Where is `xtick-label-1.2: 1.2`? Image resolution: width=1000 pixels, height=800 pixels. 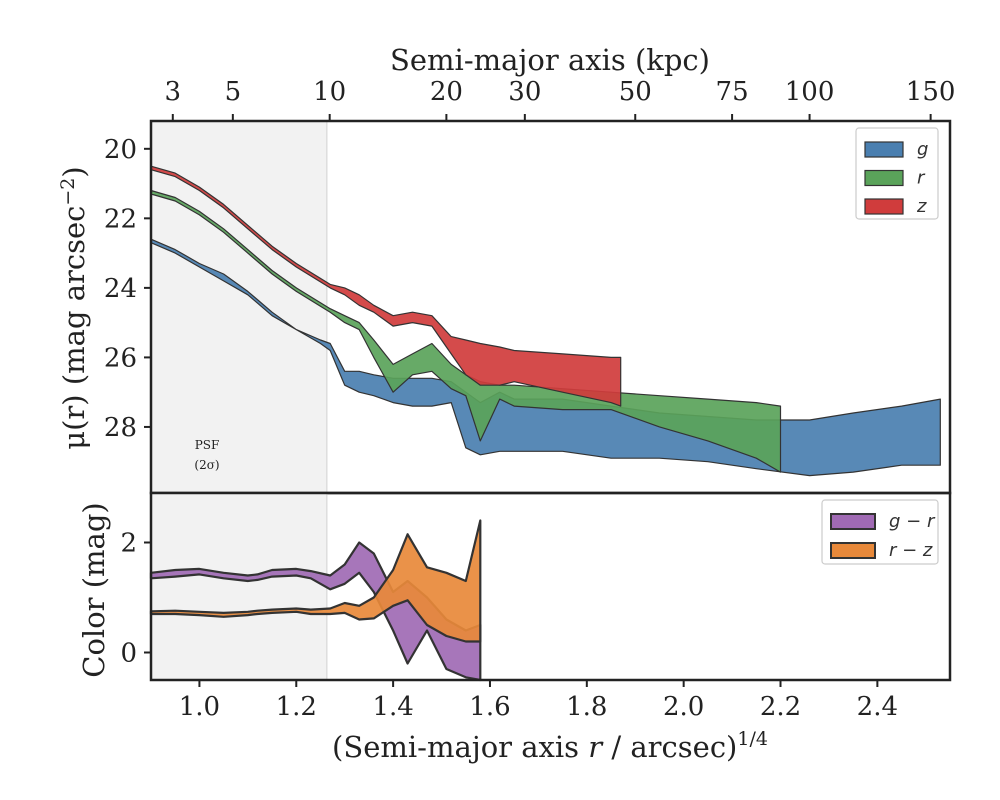 xtick-label-1.2: 1.2 is located at coordinates (296, 707).